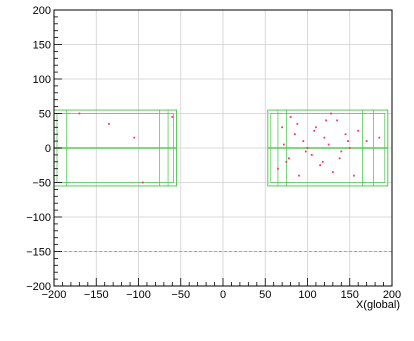  What do you see at coordinates (38, 287) in the screenshot?
I see `y-tick-label: −200` at bounding box center [38, 287].